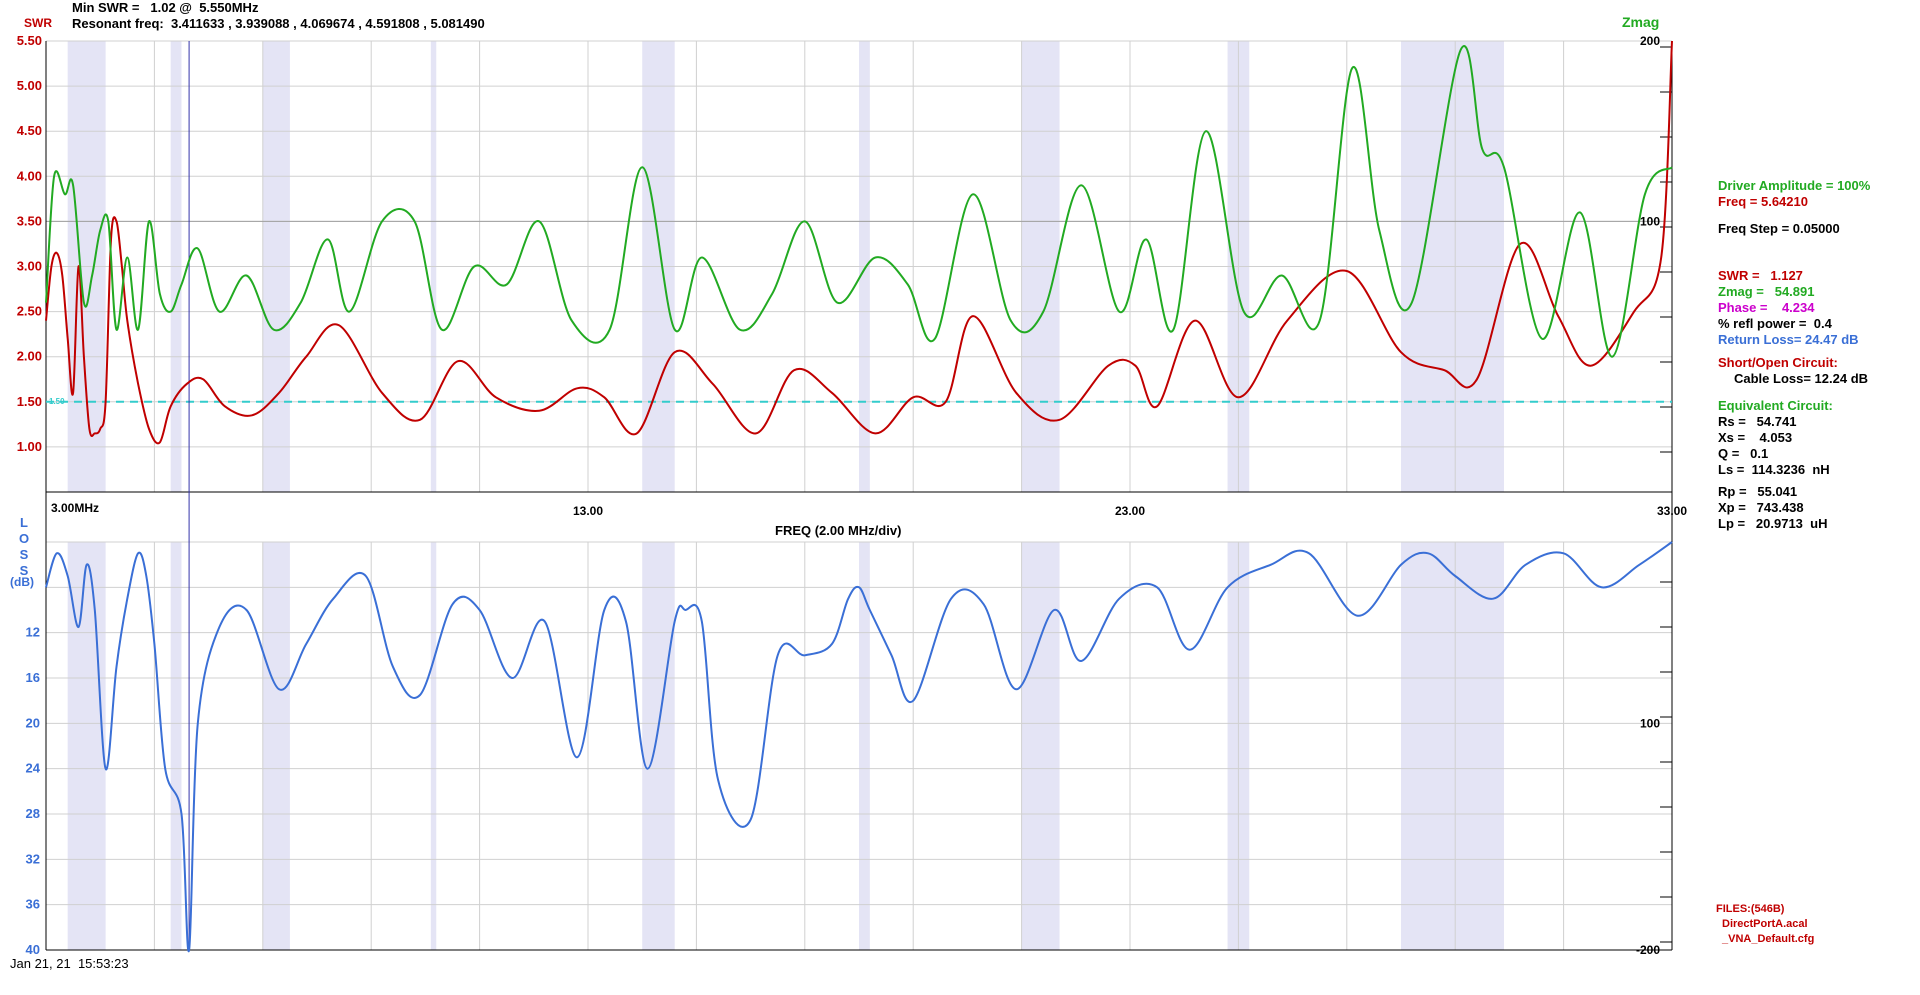 This screenshot has height=995, width=1920. Describe the element at coordinates (24, 522) in the screenshot. I see `loss-axis-letter: L` at that location.